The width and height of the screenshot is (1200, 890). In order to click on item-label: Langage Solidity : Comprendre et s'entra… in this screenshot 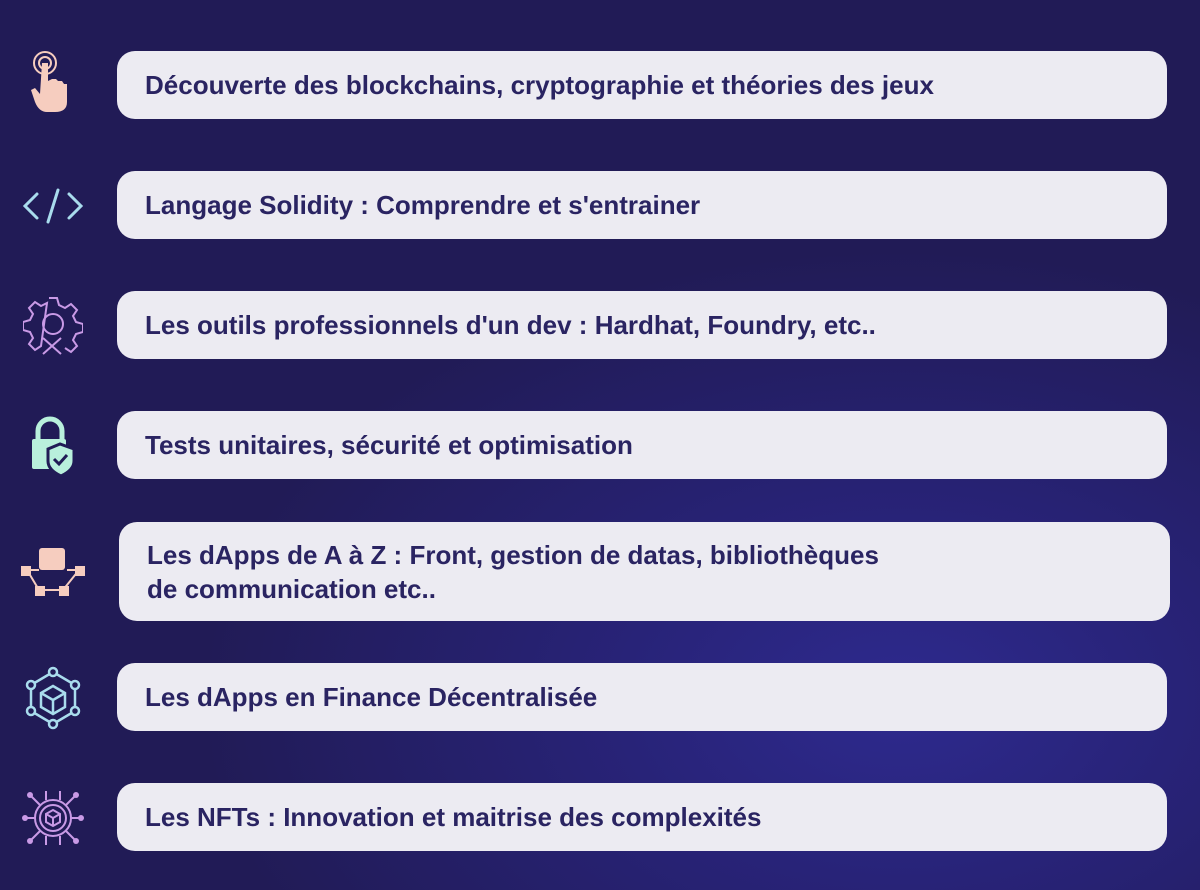, I will do `click(423, 205)`.